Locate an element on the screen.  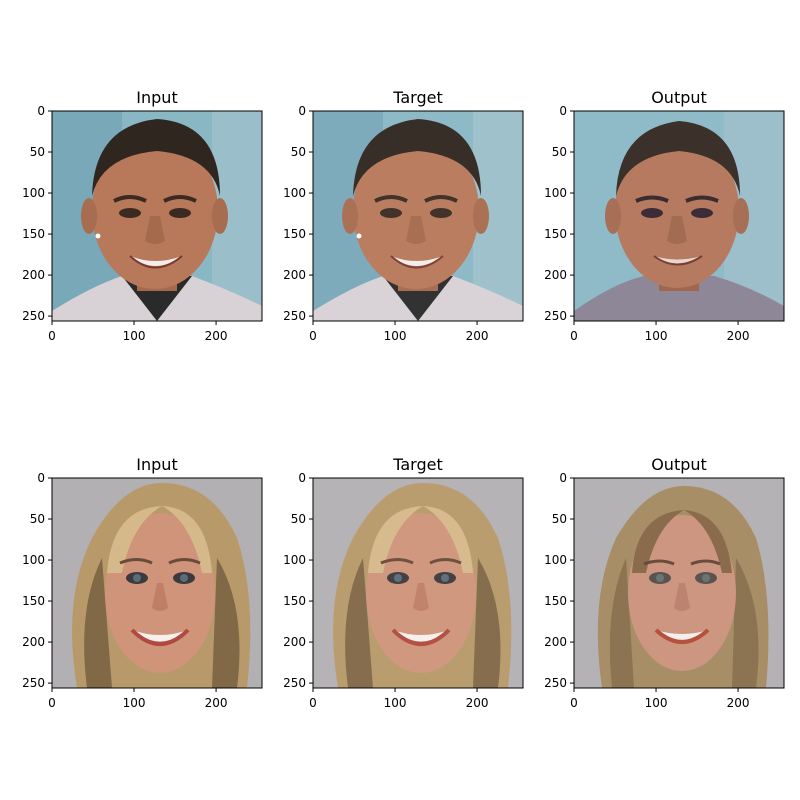
panel-woman-face-output: Output 0 100 200 0 50 100 150 200 250 is located at coordinates (664, 582).